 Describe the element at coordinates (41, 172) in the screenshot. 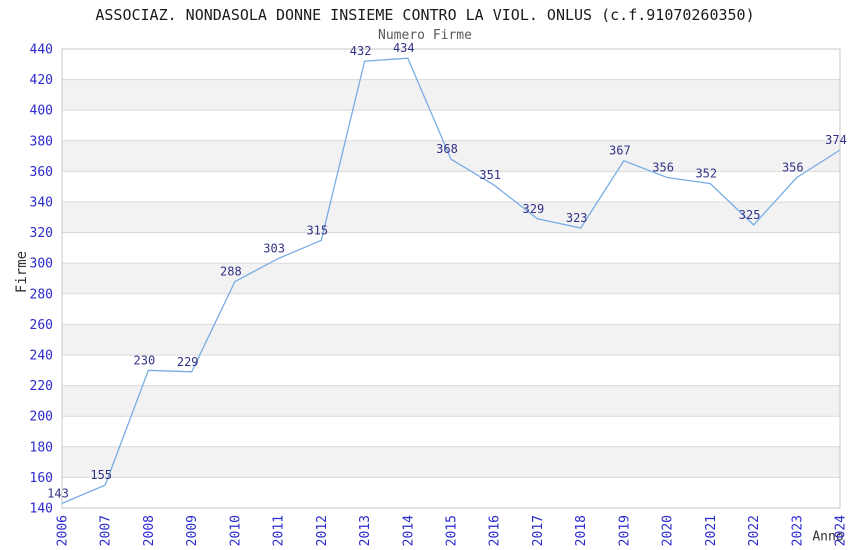

I see `y-tick-label: 360` at that location.